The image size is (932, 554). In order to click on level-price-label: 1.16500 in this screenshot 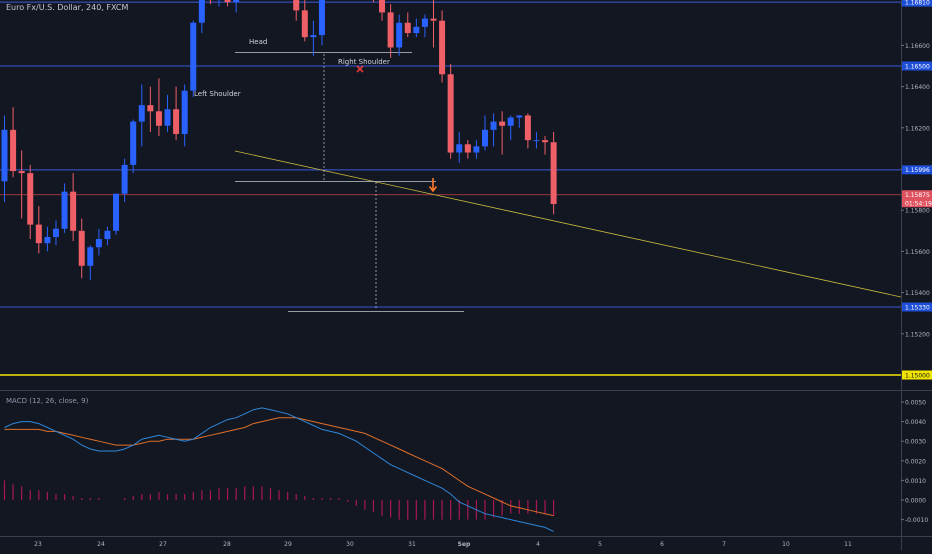, I will do `click(917, 66)`.